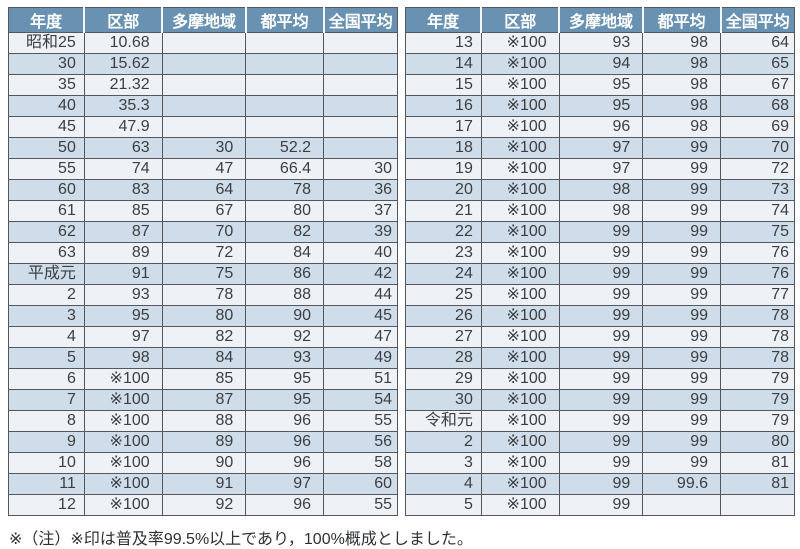  I want to click on value-cell: 90, so click(204, 463).